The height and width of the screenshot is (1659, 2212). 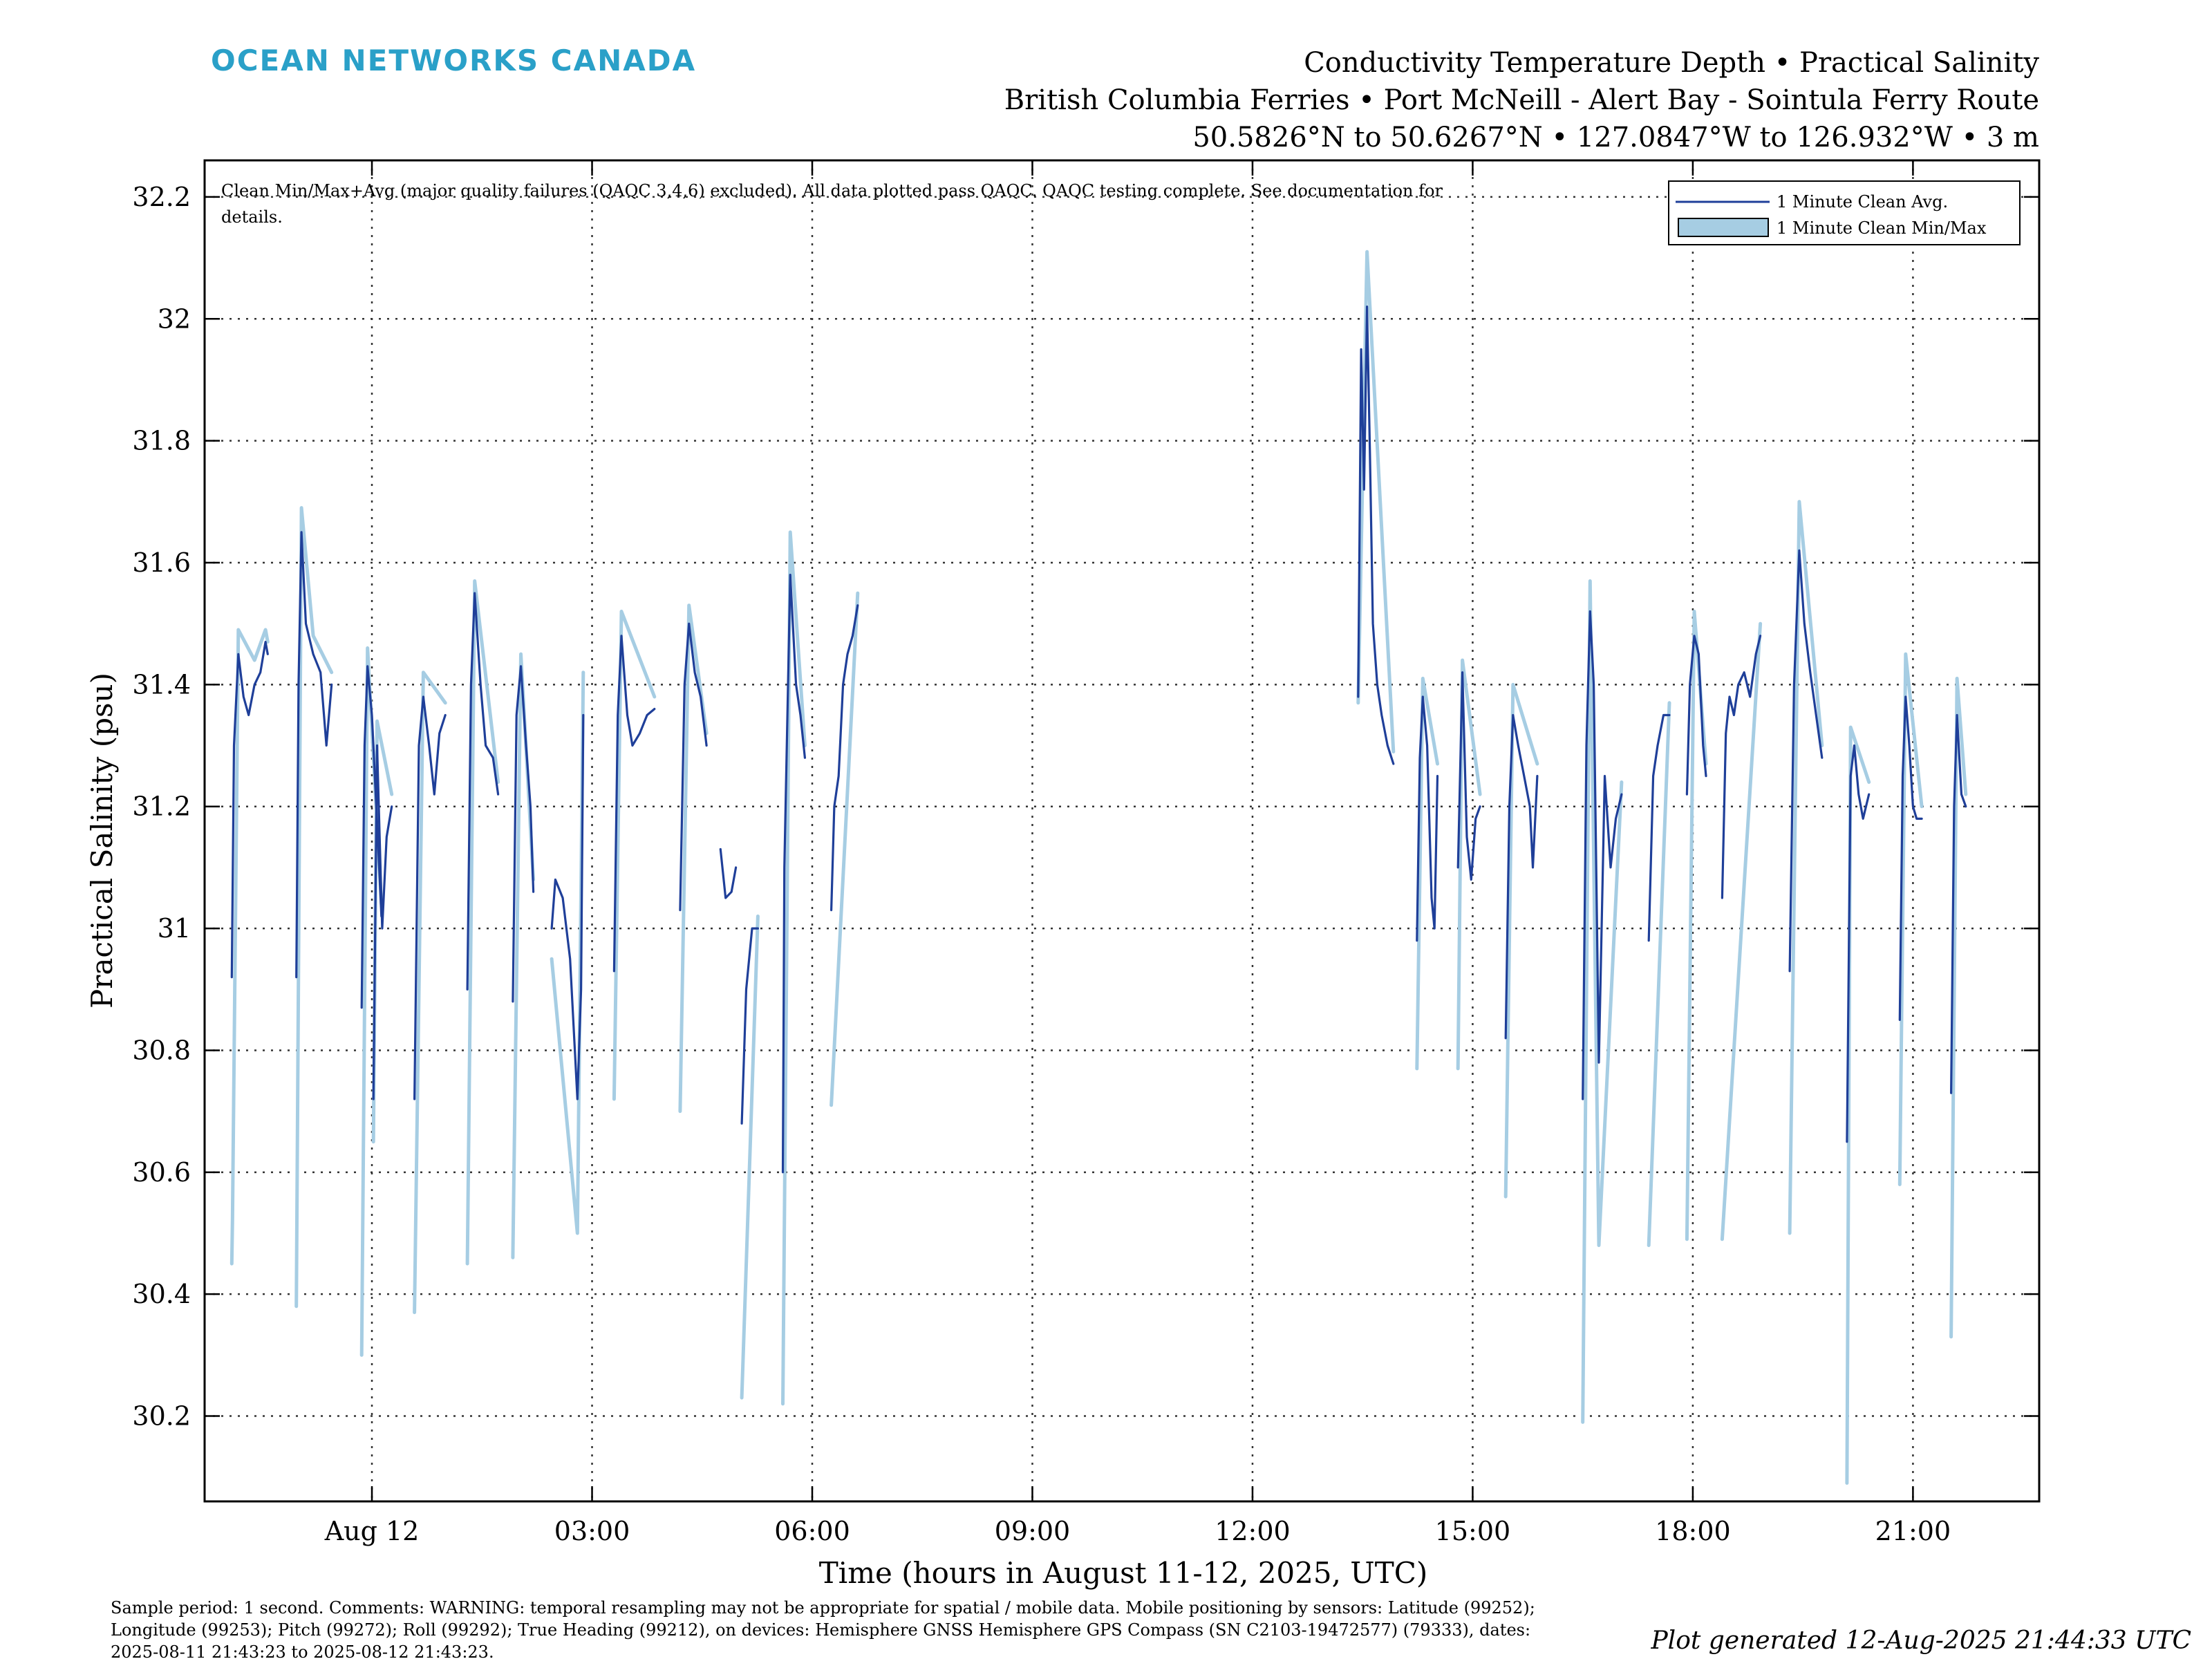 What do you see at coordinates (174, 318) in the screenshot?
I see `y-tick-label-9: 32` at bounding box center [174, 318].